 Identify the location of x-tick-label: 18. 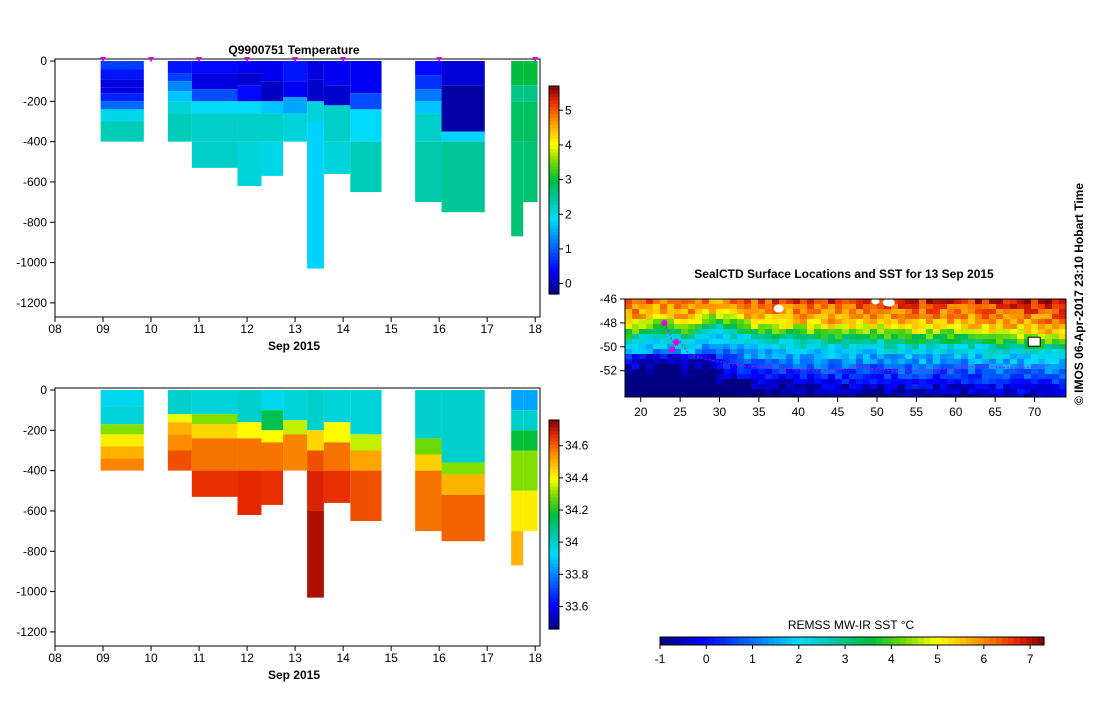
(536, 329).